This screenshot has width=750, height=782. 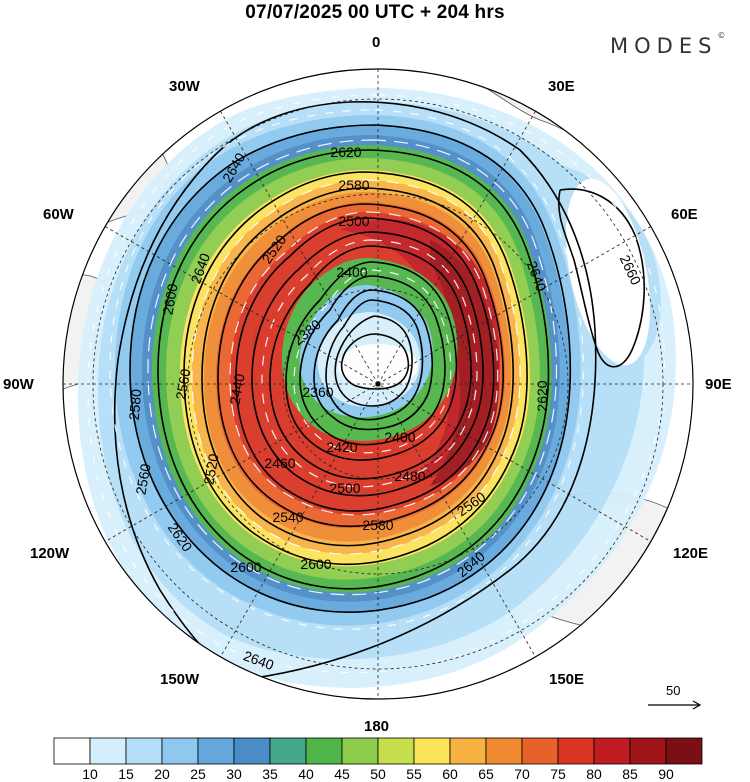 I want to click on colorbar-tick-label: 45, so click(x=342, y=774).